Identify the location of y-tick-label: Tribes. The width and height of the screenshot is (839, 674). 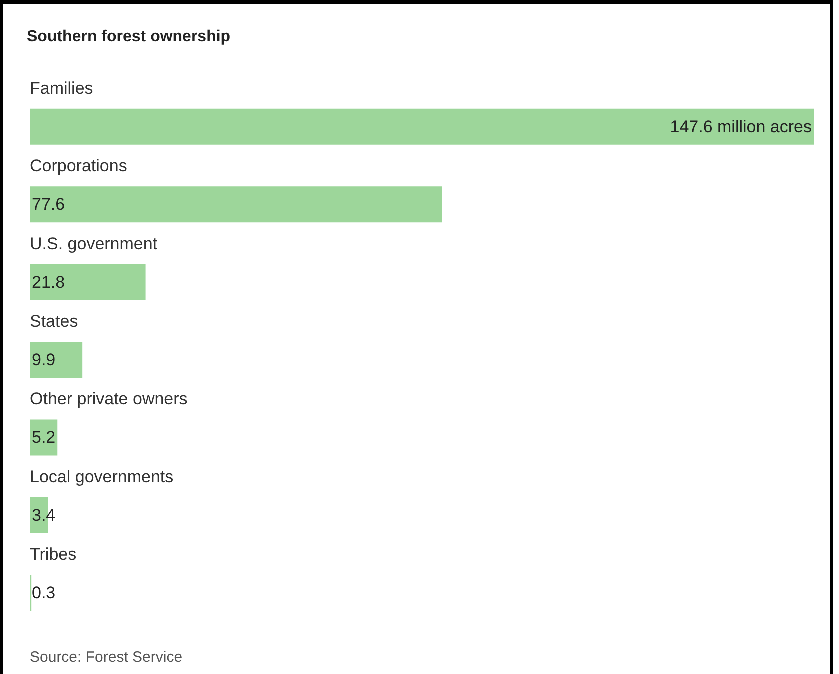
(53, 554).